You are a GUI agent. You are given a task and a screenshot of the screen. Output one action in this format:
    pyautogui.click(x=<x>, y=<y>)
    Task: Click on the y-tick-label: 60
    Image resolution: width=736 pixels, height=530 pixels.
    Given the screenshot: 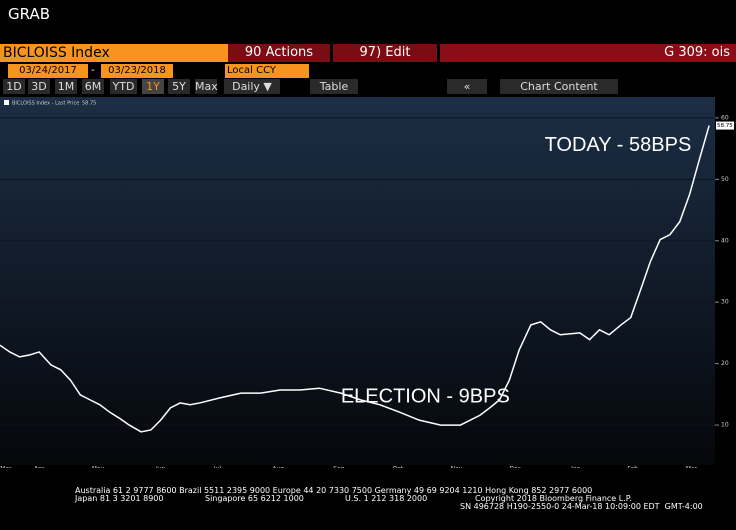 What is the action you would take?
    pyautogui.click(x=725, y=117)
    